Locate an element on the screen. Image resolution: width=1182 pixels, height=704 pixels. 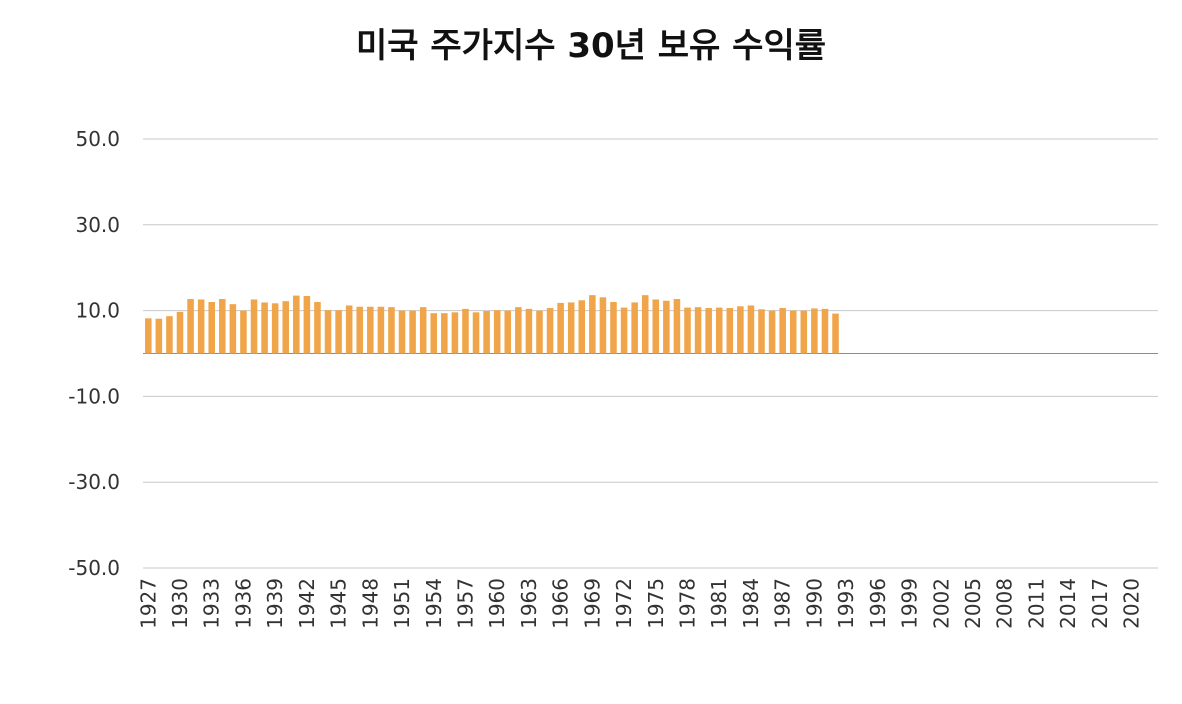
x-tick-label: 2002 is located at coordinates (941, 603).